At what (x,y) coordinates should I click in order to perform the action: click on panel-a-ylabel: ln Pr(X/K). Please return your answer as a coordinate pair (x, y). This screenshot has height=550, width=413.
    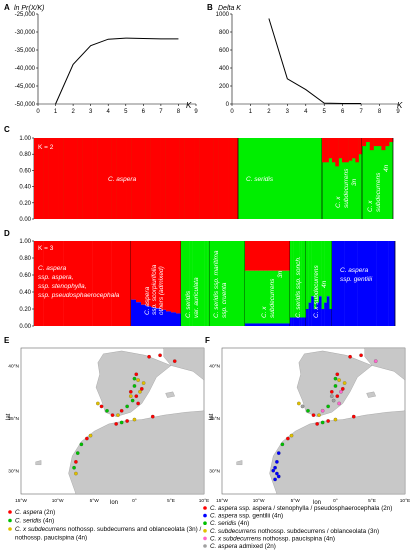
    Looking at the image, I should click on (29, 8).